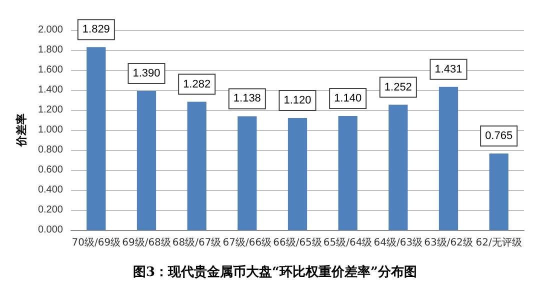  I want to click on x-tick-label: 67级/66级, so click(247, 242).